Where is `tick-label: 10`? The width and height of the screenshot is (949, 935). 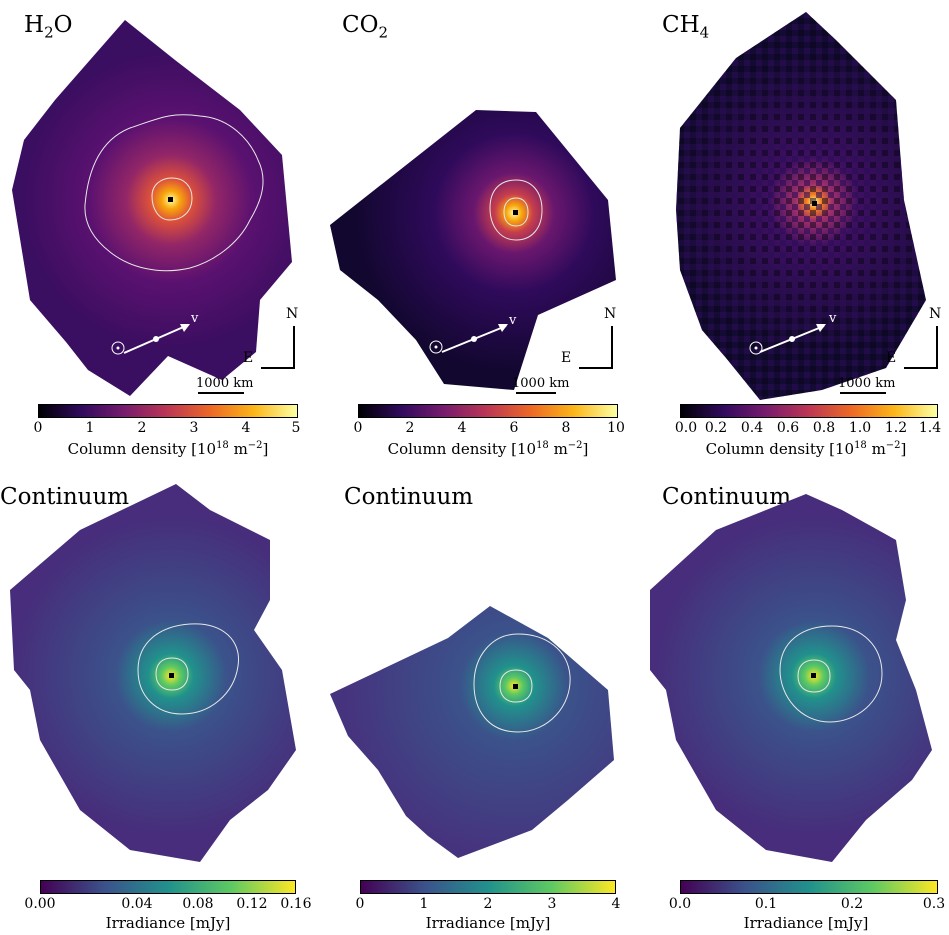
tick-label: 10 is located at coordinates (616, 428).